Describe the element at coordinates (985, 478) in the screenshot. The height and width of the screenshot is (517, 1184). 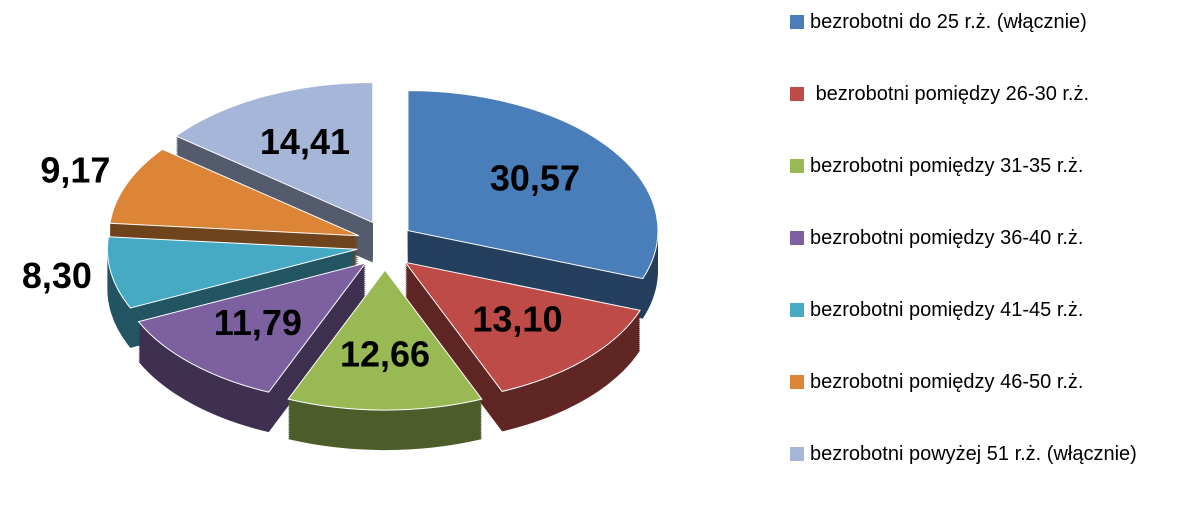
I see `legend-item: bezrobotni powyżej 51 r.ż. (włącznie)` at that location.